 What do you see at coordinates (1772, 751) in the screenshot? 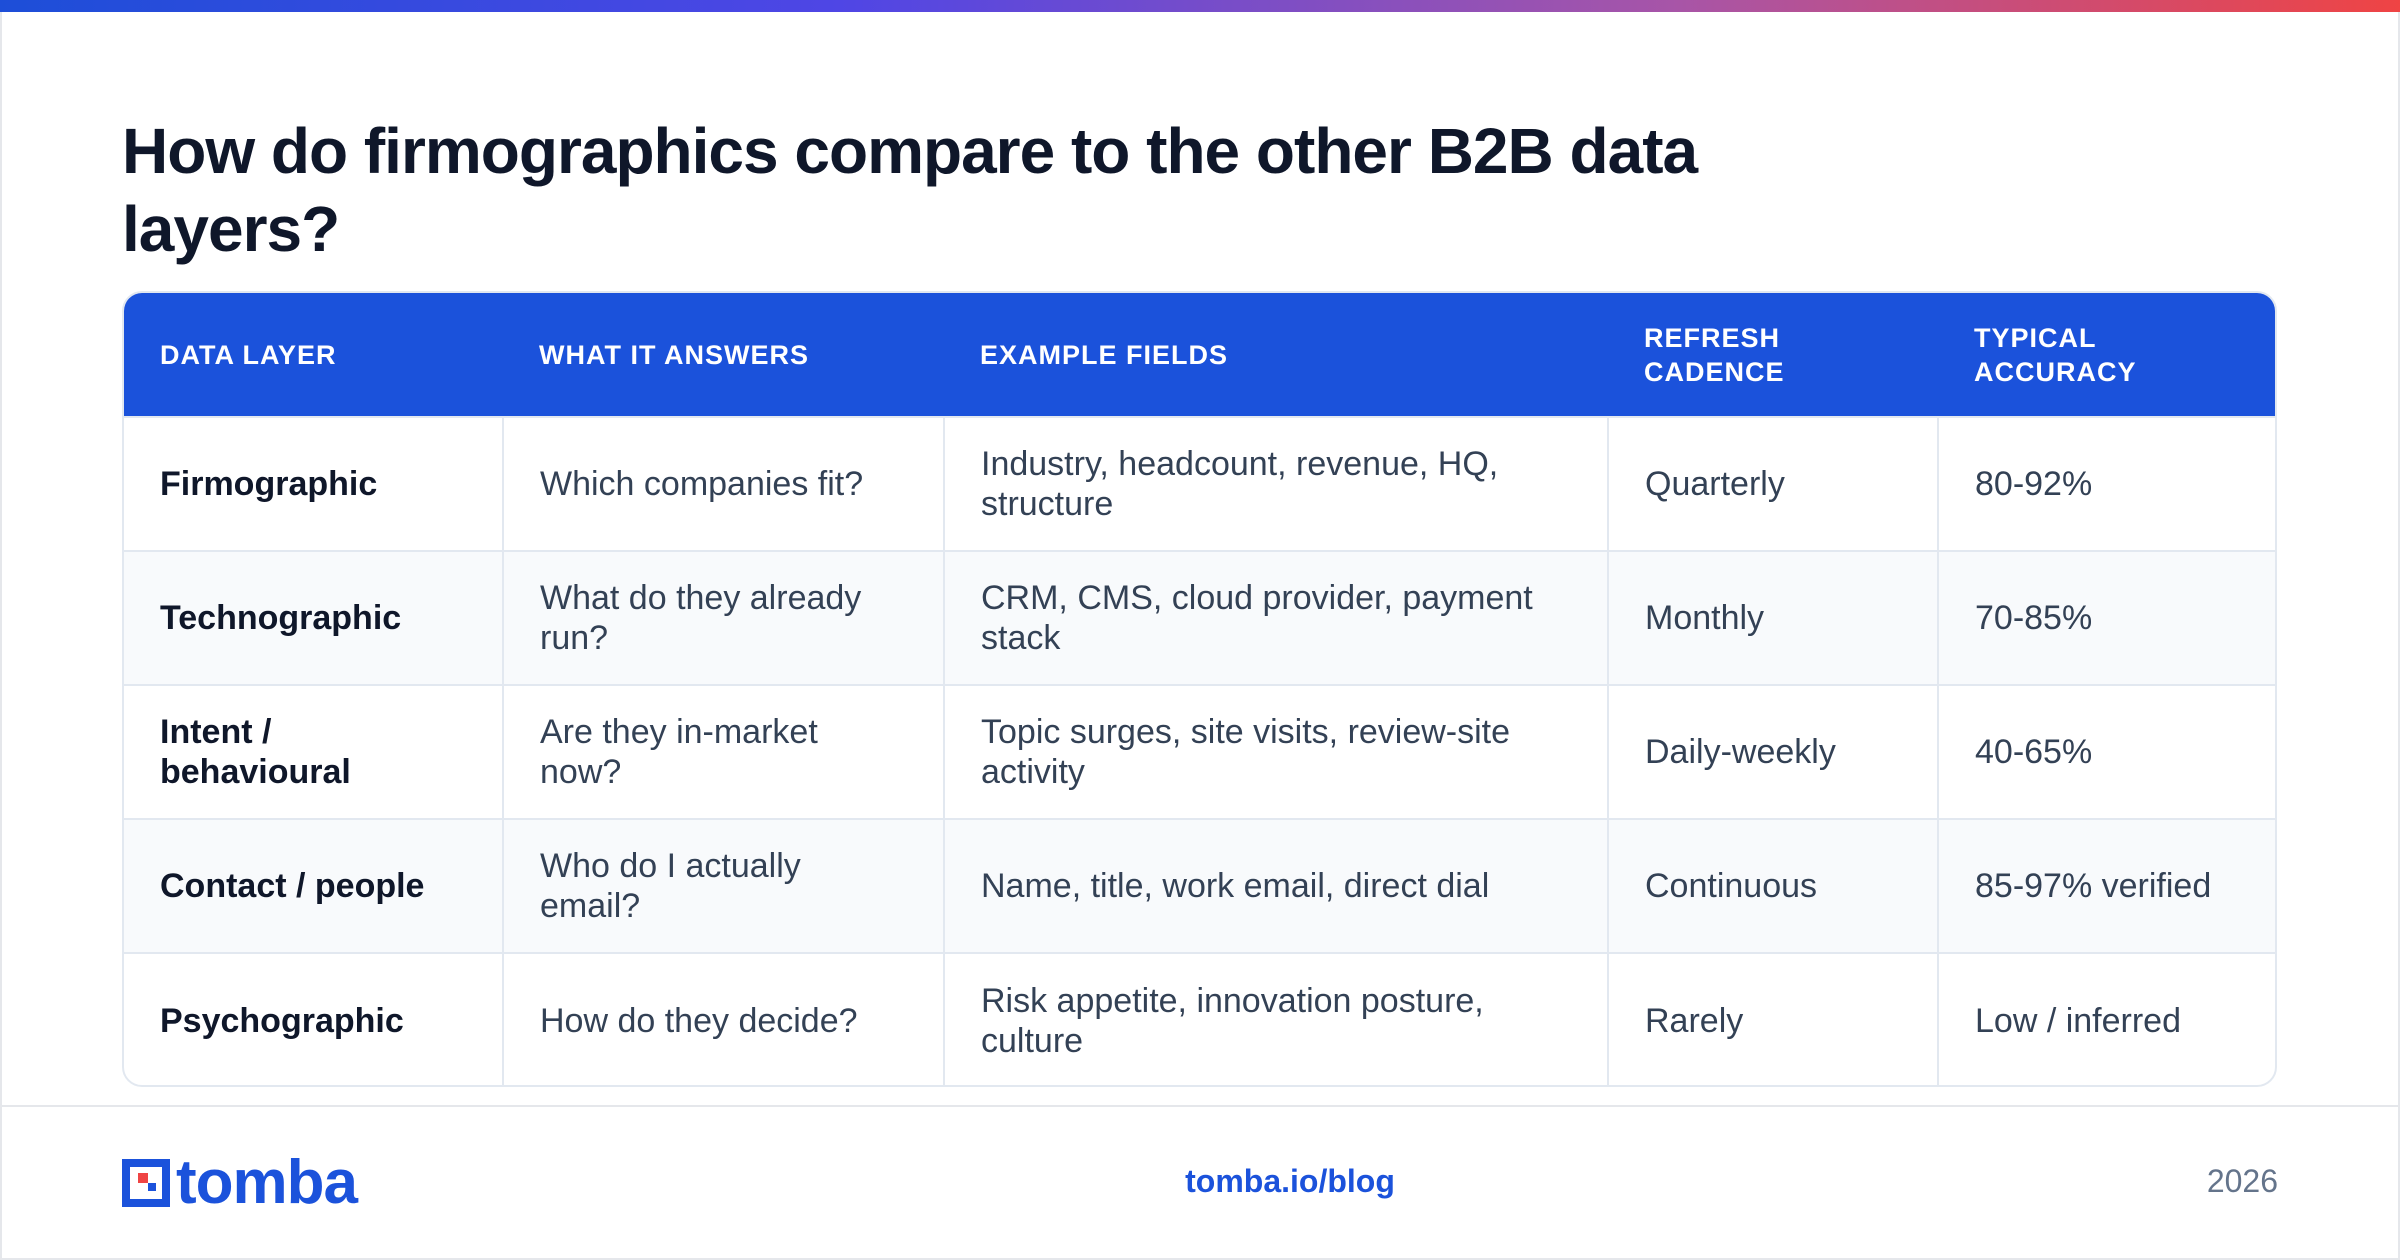
I see `cell-refresh-cadence: Daily-weekly` at bounding box center [1772, 751].